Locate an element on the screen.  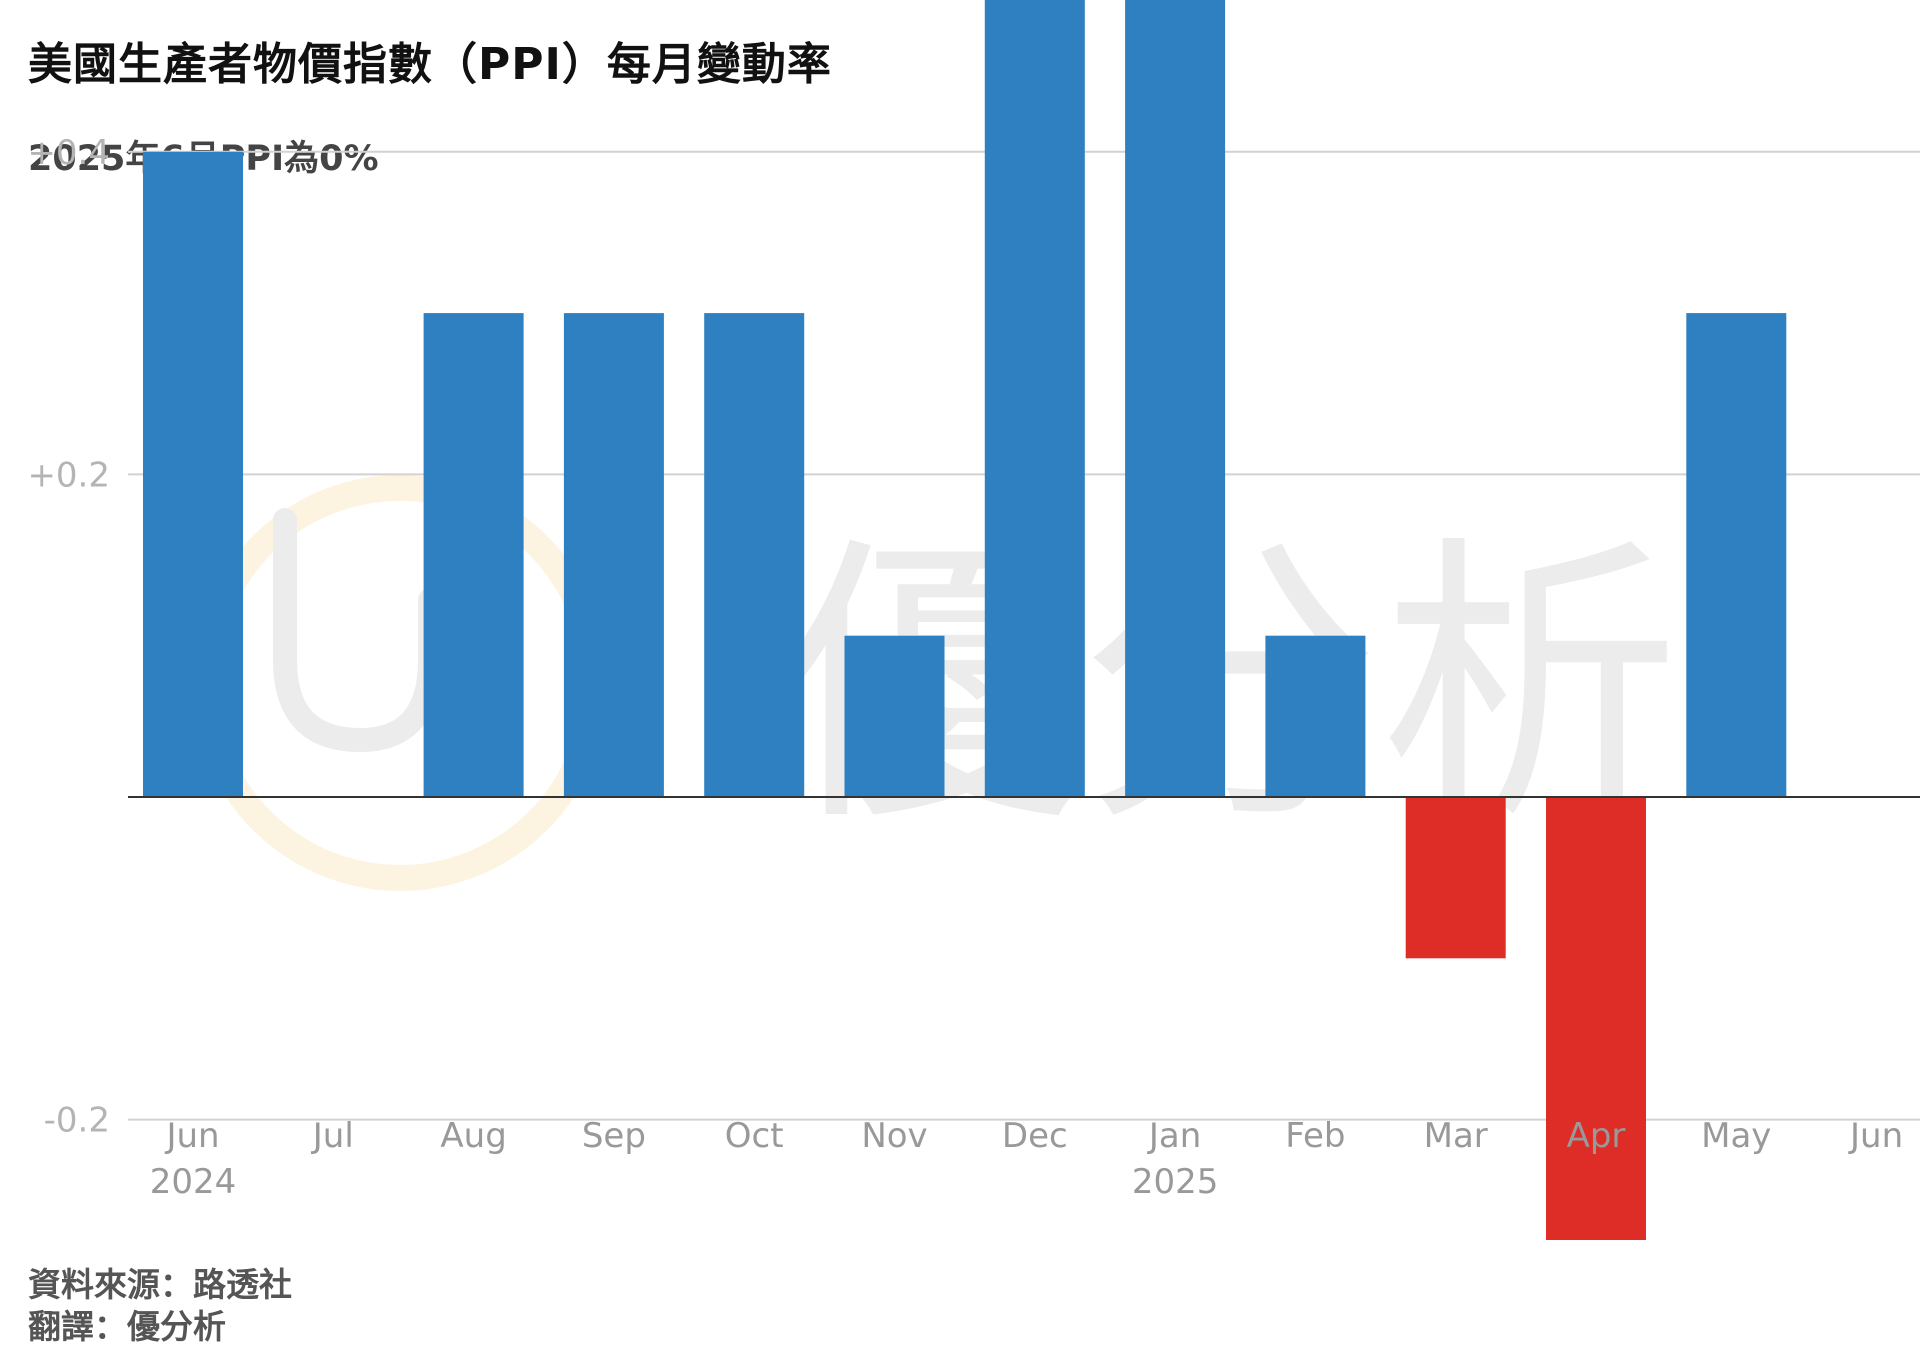
bar-nov is located at coordinates (895, 716).